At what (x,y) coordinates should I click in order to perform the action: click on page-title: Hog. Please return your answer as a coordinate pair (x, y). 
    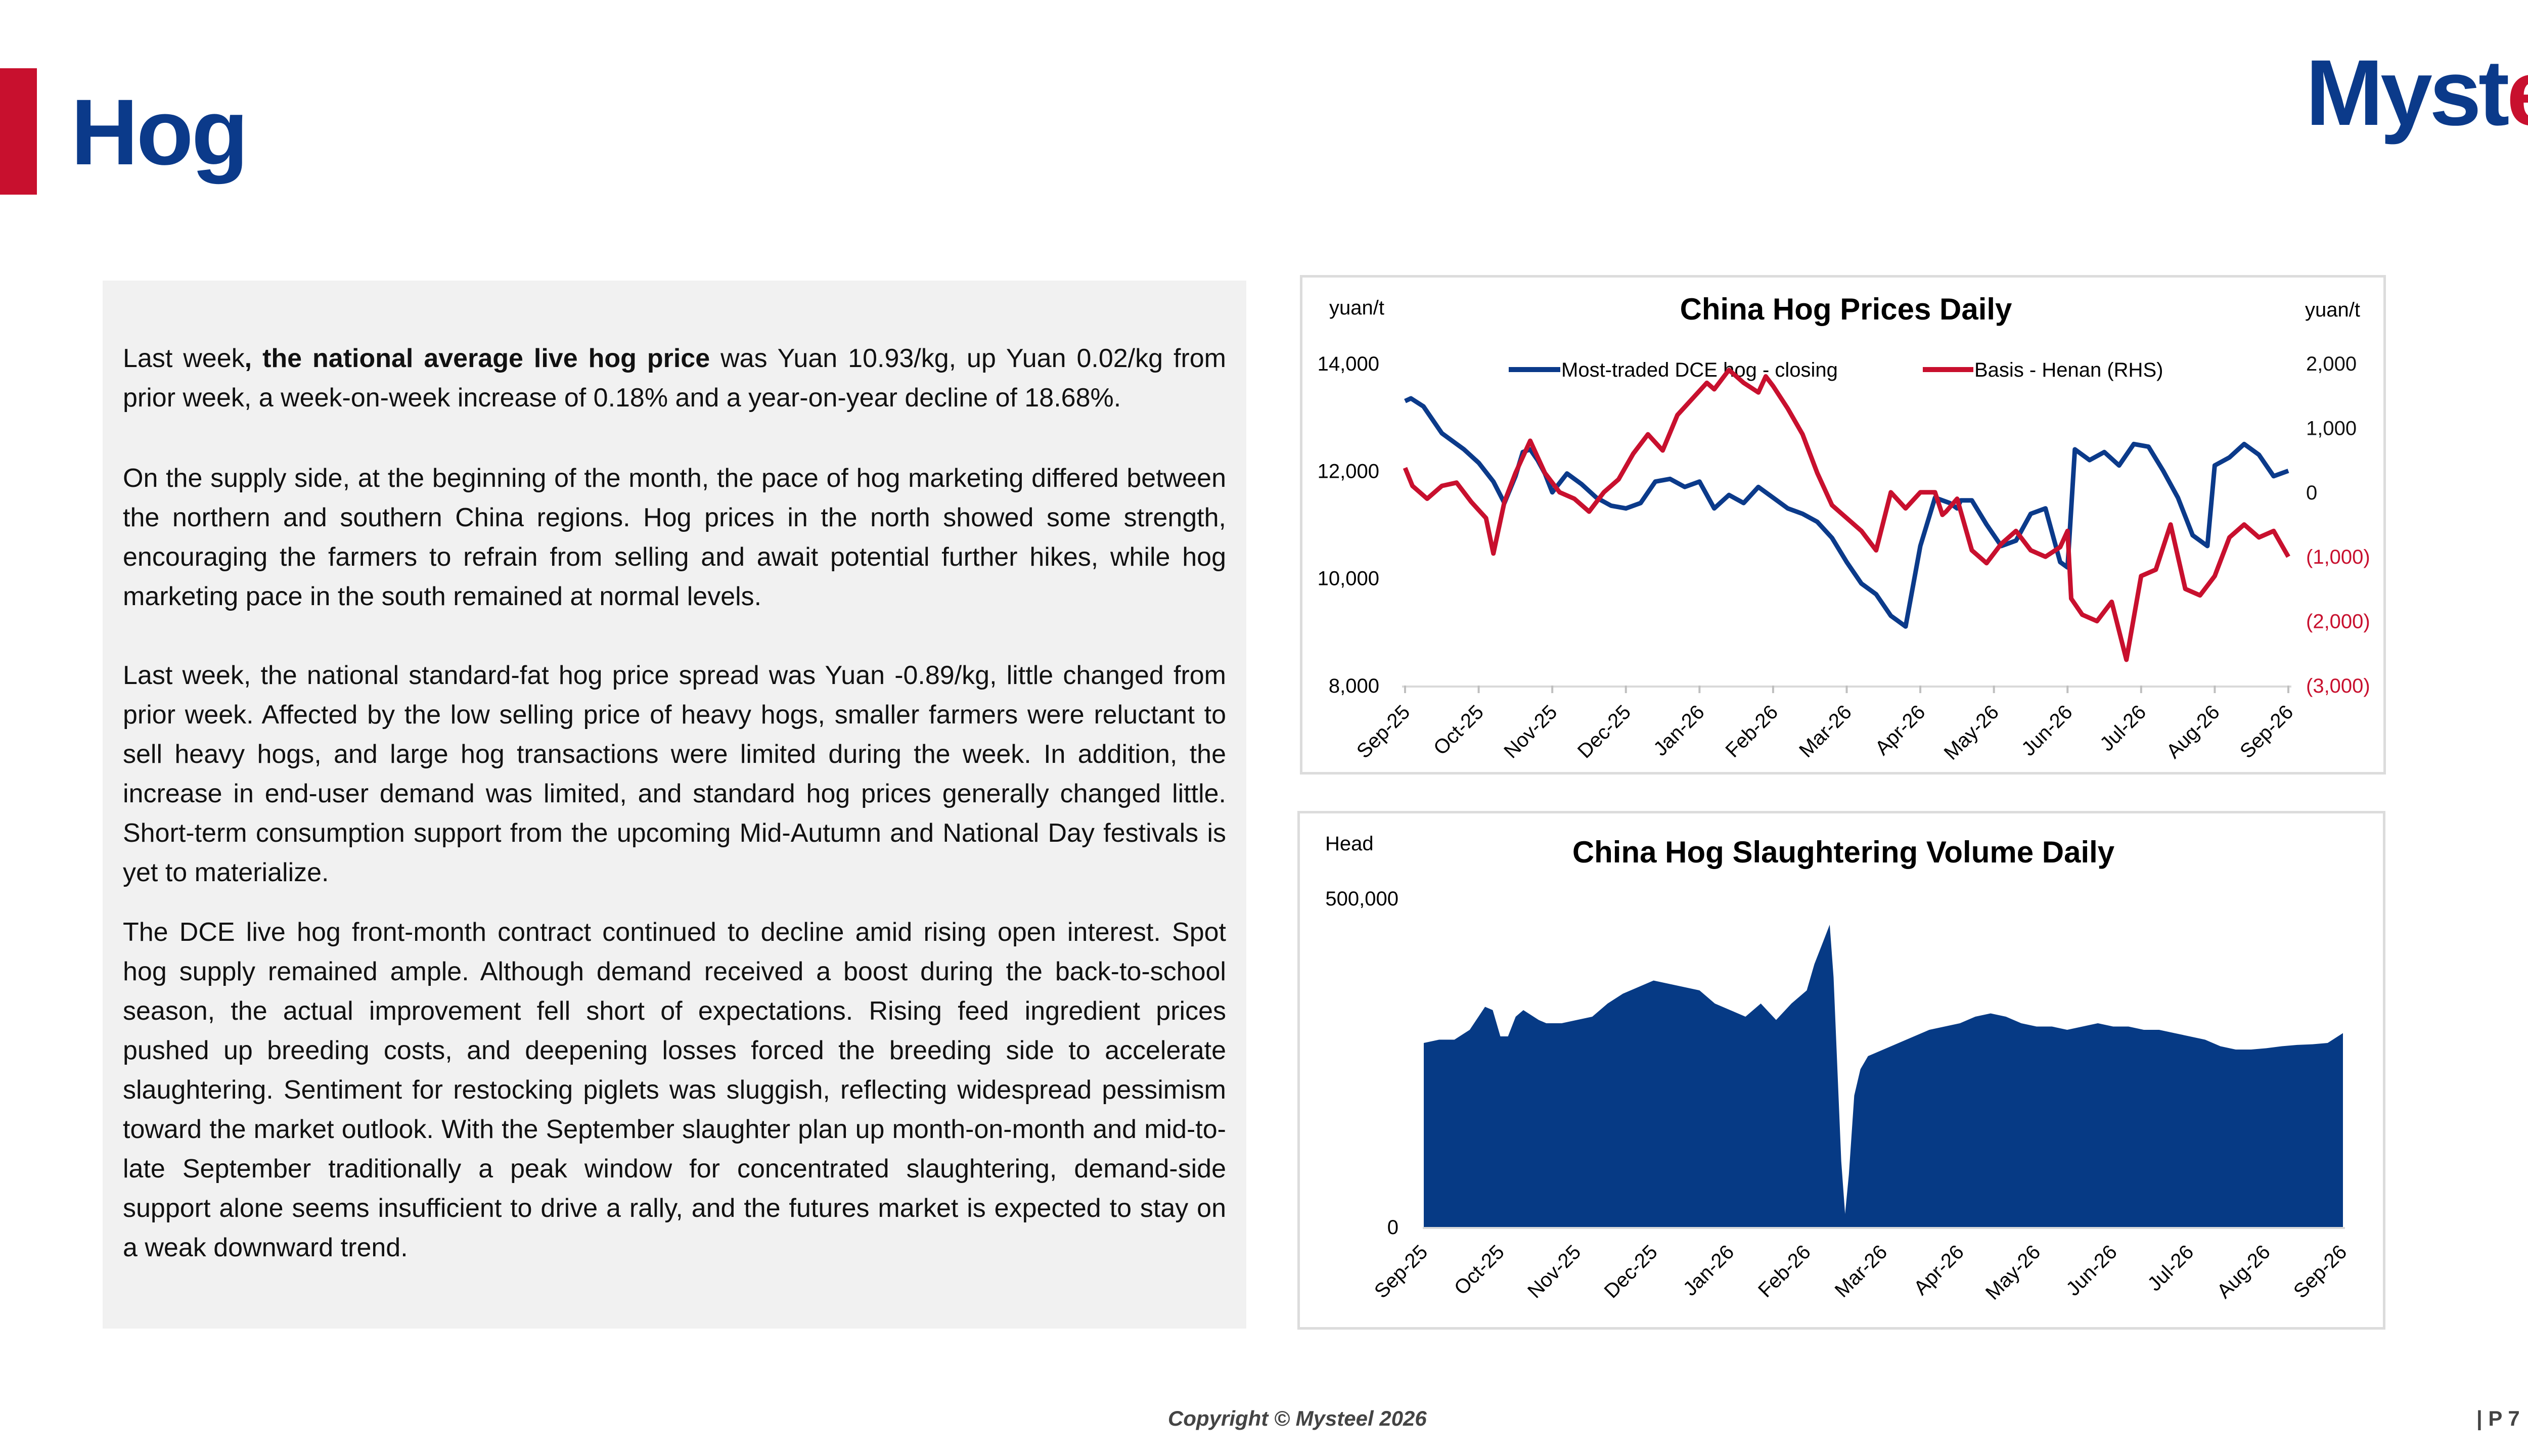
    Looking at the image, I should click on (160, 132).